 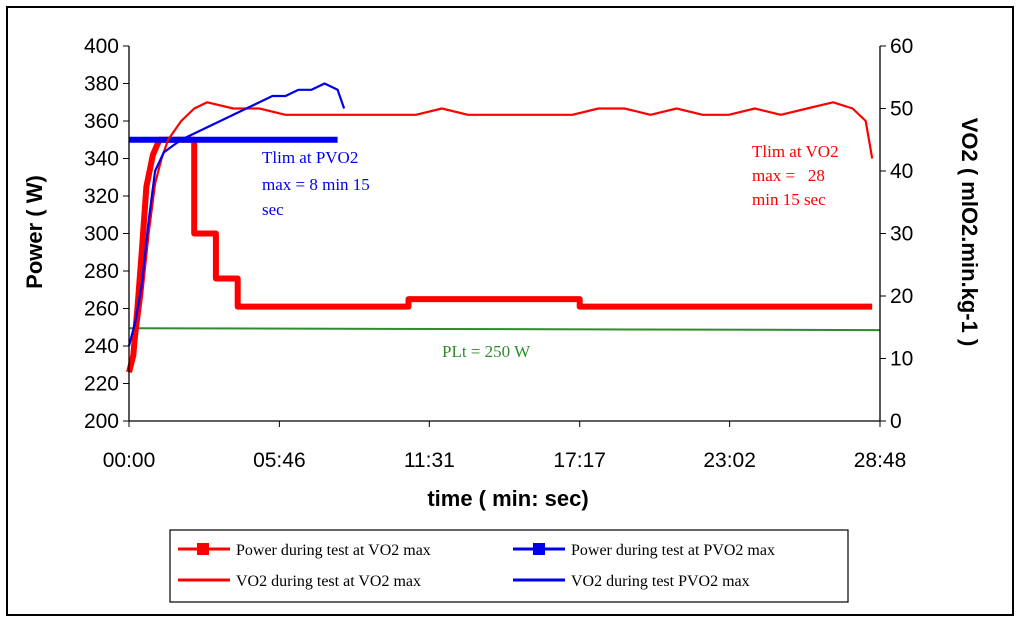 I want to click on x-tick-label: 00:00, so click(x=129, y=460).